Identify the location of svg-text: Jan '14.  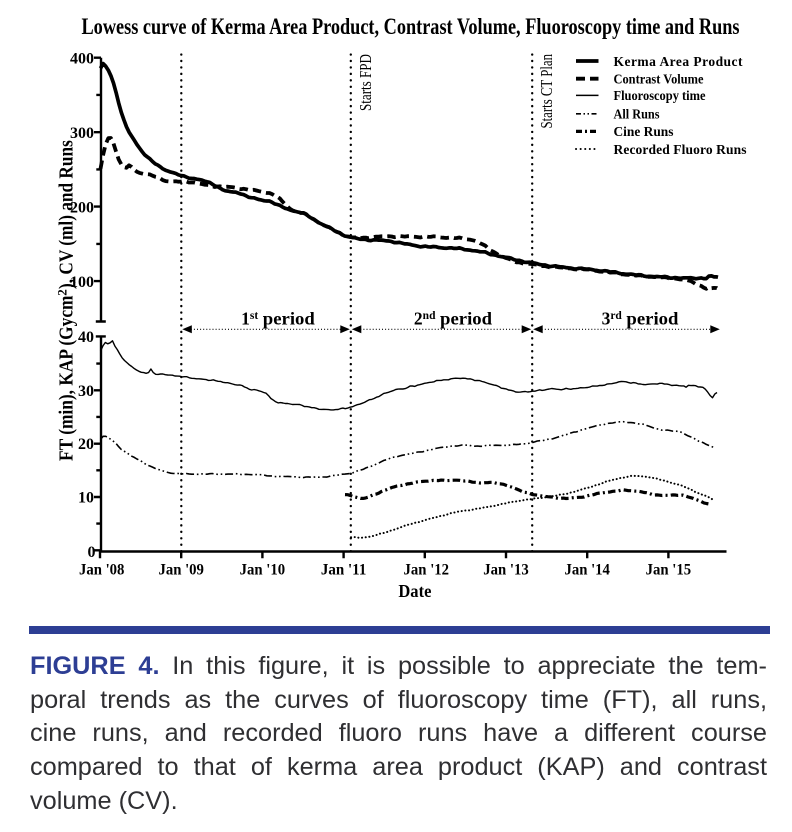
(587, 570).